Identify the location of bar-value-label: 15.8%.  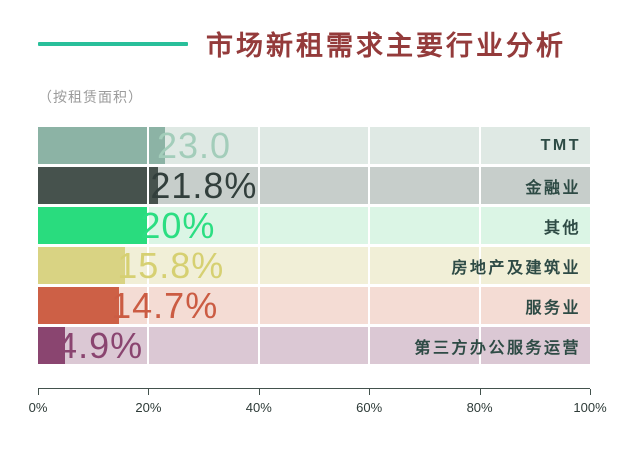
(171, 265).